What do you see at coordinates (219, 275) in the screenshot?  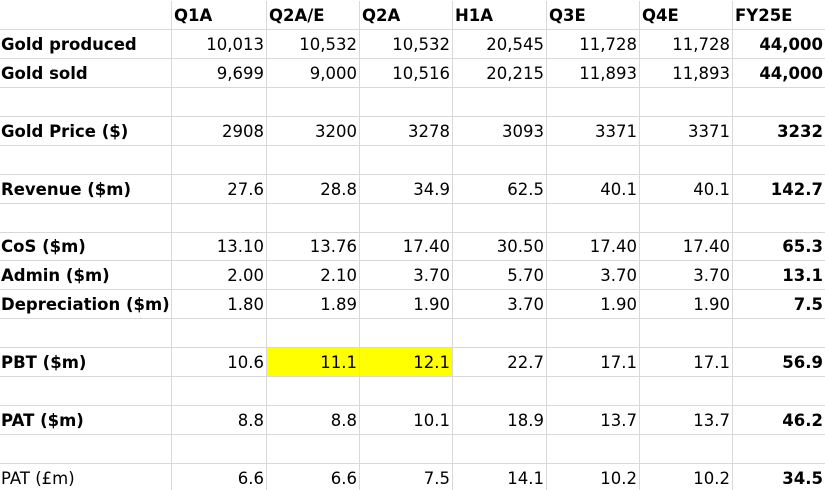 I see `value-cell: 2.00` at bounding box center [219, 275].